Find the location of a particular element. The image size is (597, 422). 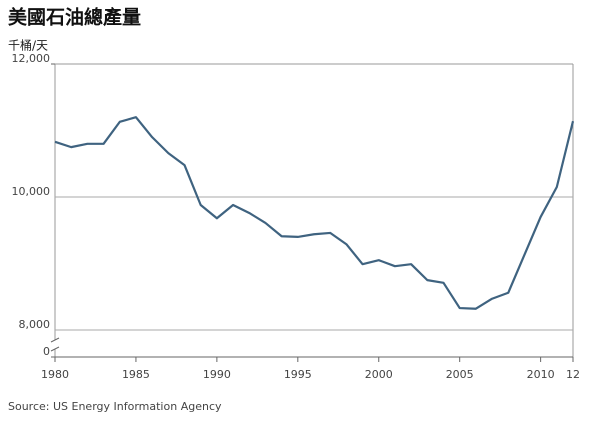

y-axis-label: 千桶/天 is located at coordinates (28, 45).